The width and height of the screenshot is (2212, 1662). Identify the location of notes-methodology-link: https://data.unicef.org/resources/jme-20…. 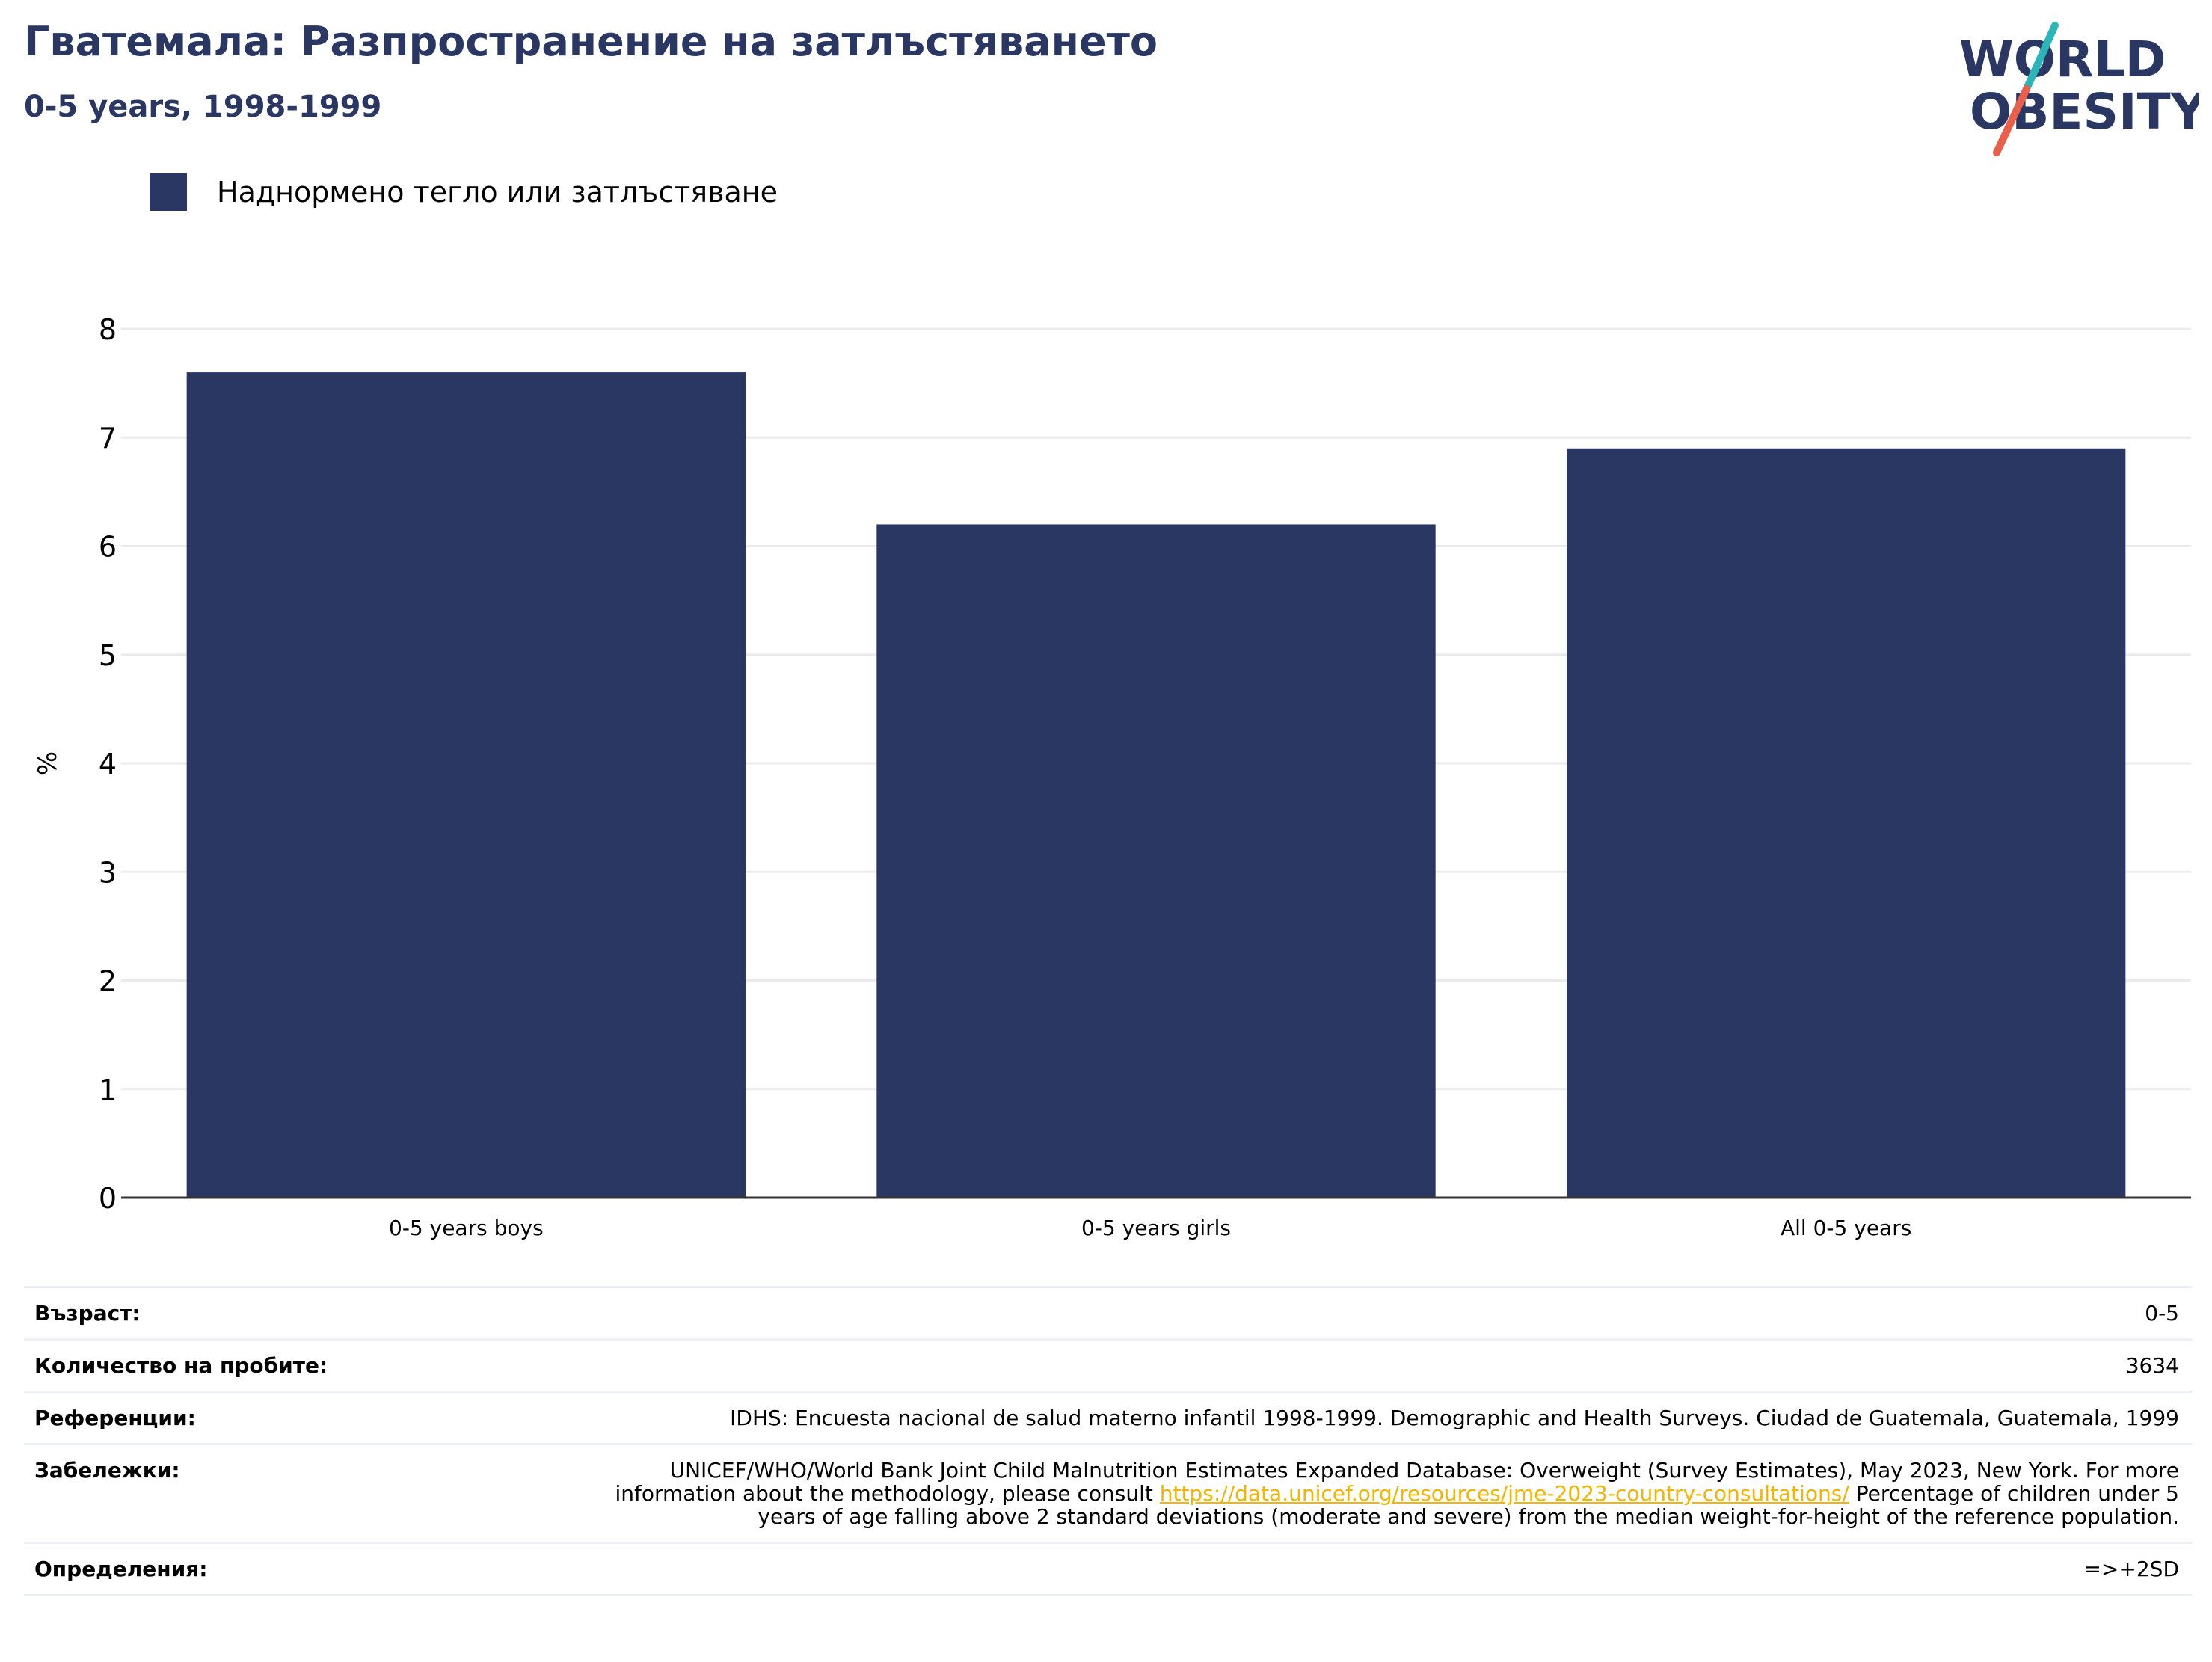
(1504, 1493).